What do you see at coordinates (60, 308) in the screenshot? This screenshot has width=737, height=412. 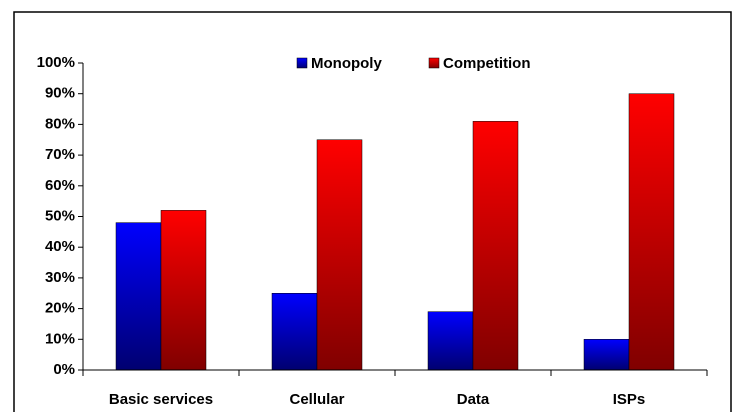 I see `y-tick-label: 20%` at bounding box center [60, 308].